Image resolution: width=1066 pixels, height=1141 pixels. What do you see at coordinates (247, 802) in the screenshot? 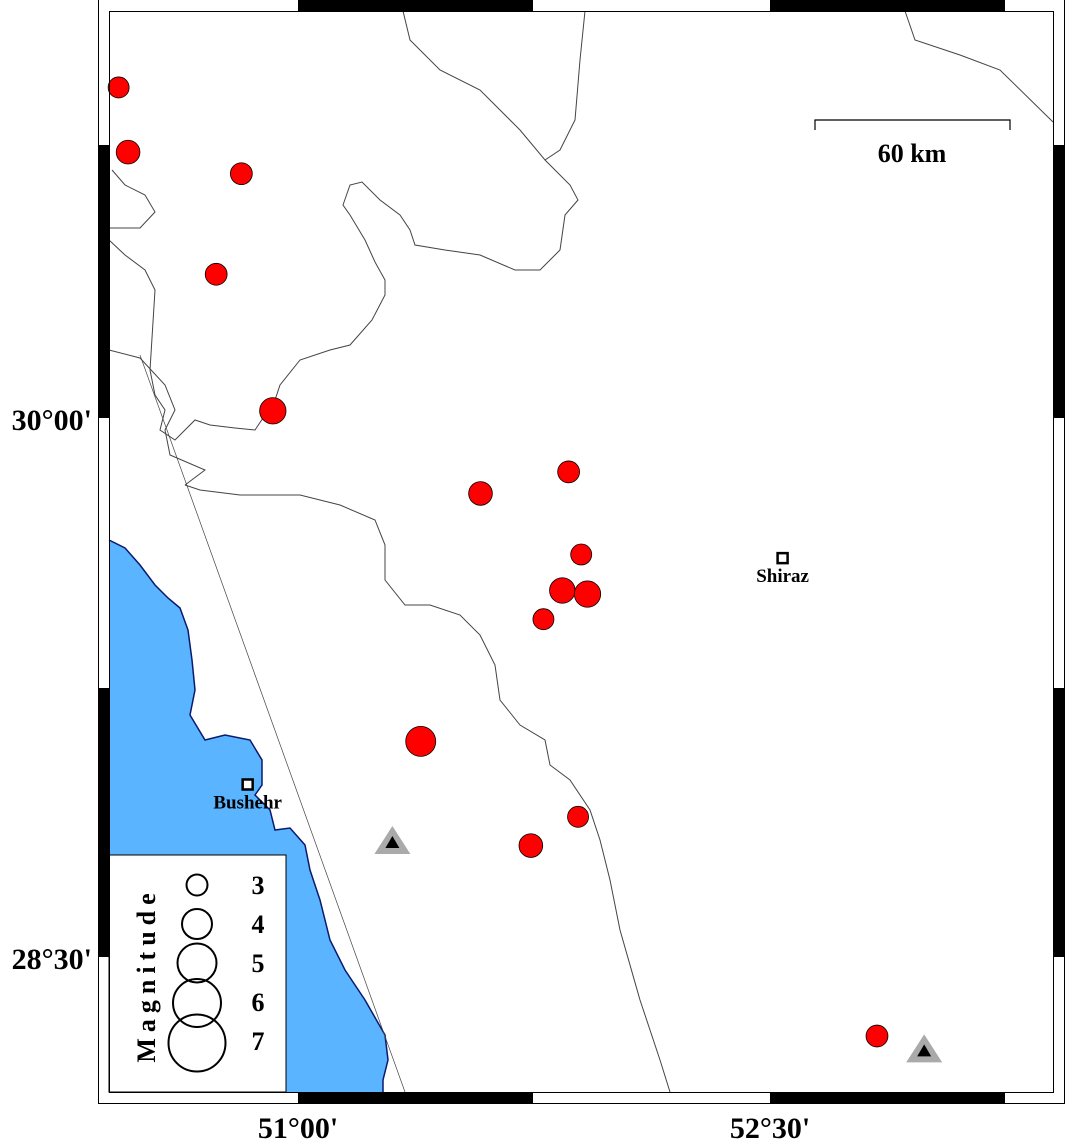
I see `city-label: Bushehr` at bounding box center [247, 802].